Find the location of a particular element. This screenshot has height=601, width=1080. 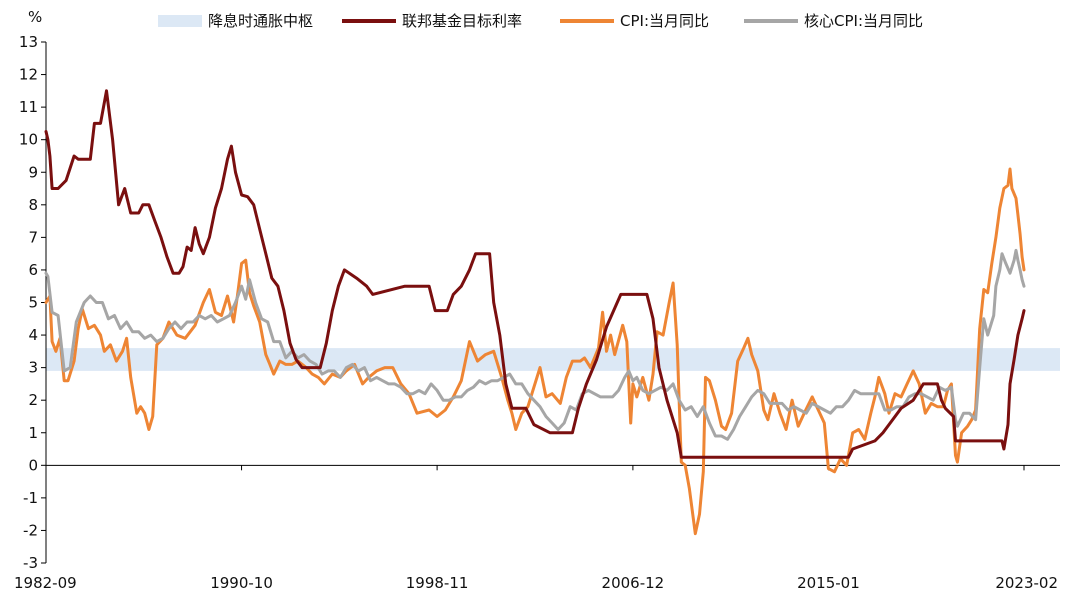

y-tick-label: 13 is located at coordinates (28, 42).